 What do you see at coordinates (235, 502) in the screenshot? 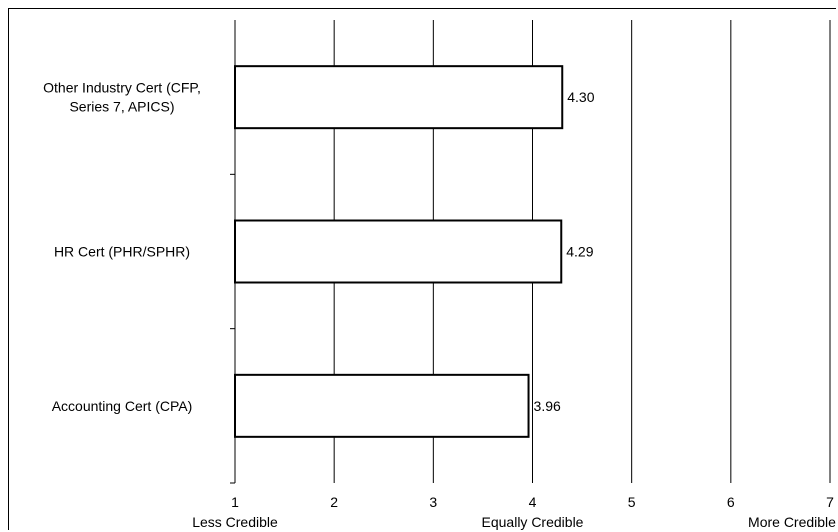
I see `x-tick-label: 1` at bounding box center [235, 502].